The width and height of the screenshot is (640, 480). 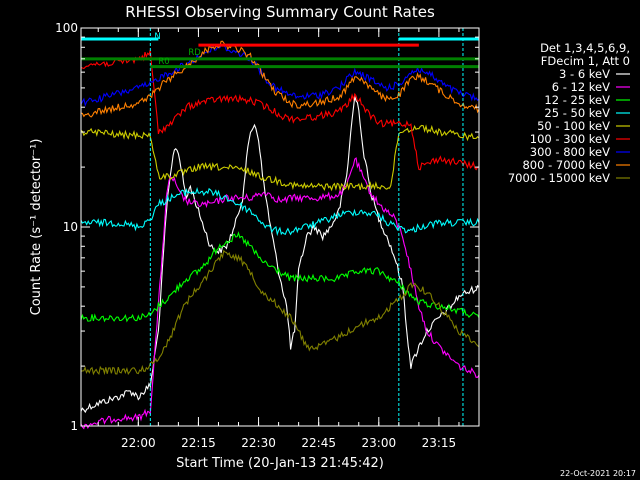 I want to click on series-25-50-kev, so click(x=280, y=212).